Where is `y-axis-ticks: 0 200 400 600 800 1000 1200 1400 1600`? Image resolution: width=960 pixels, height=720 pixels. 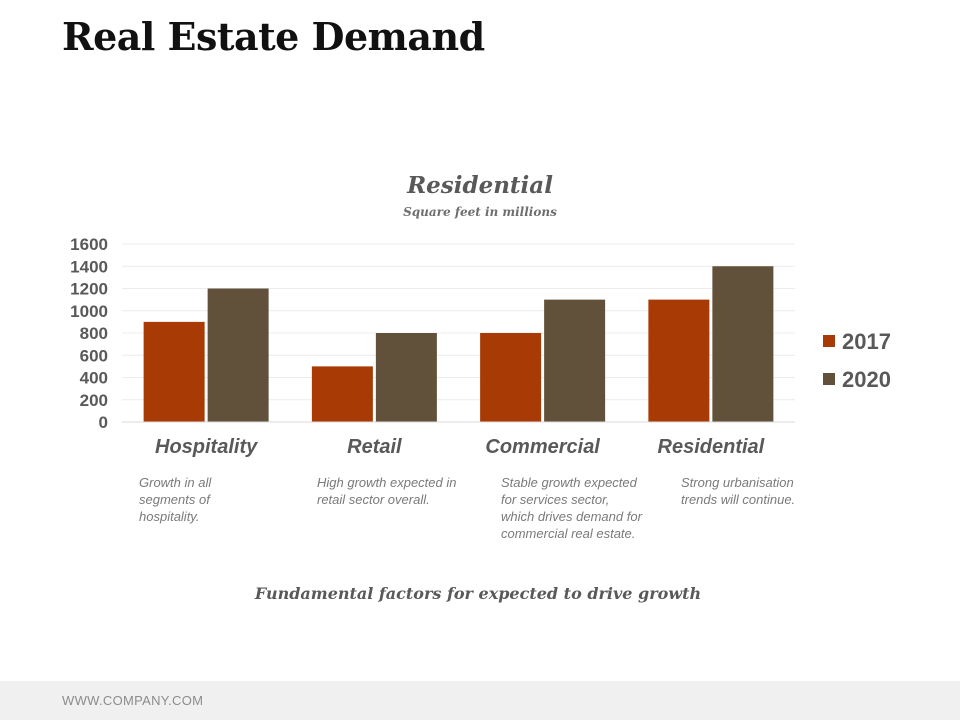 y-axis-ticks: 0 200 400 600 800 1000 1200 1400 1600 is located at coordinates (89, 333).